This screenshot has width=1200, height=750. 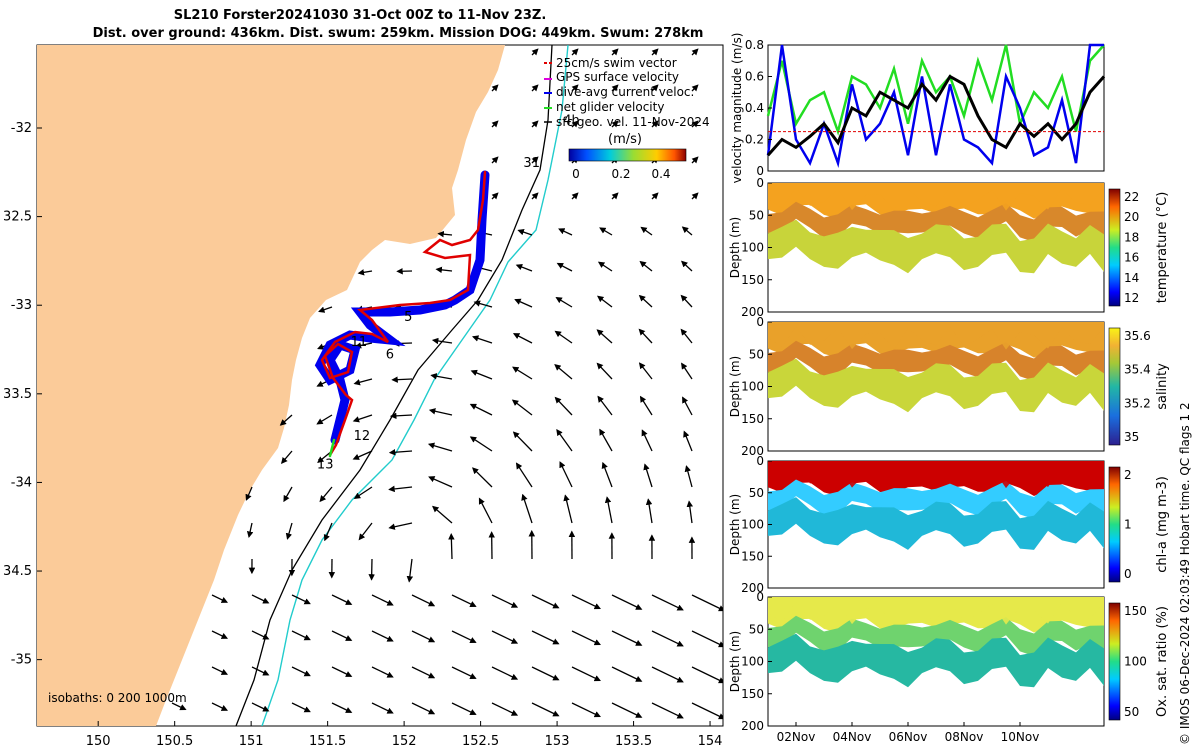 What do you see at coordinates (448, 292) in the screenshot?
I see `map-labels: 31 11 5 6 12 13 4h` at bounding box center [448, 292].